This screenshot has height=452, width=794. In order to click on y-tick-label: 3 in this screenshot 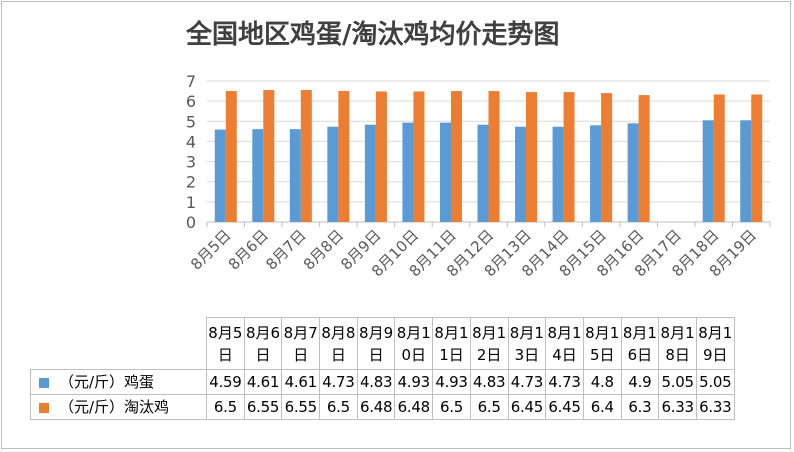, I will do `click(191, 162)`.